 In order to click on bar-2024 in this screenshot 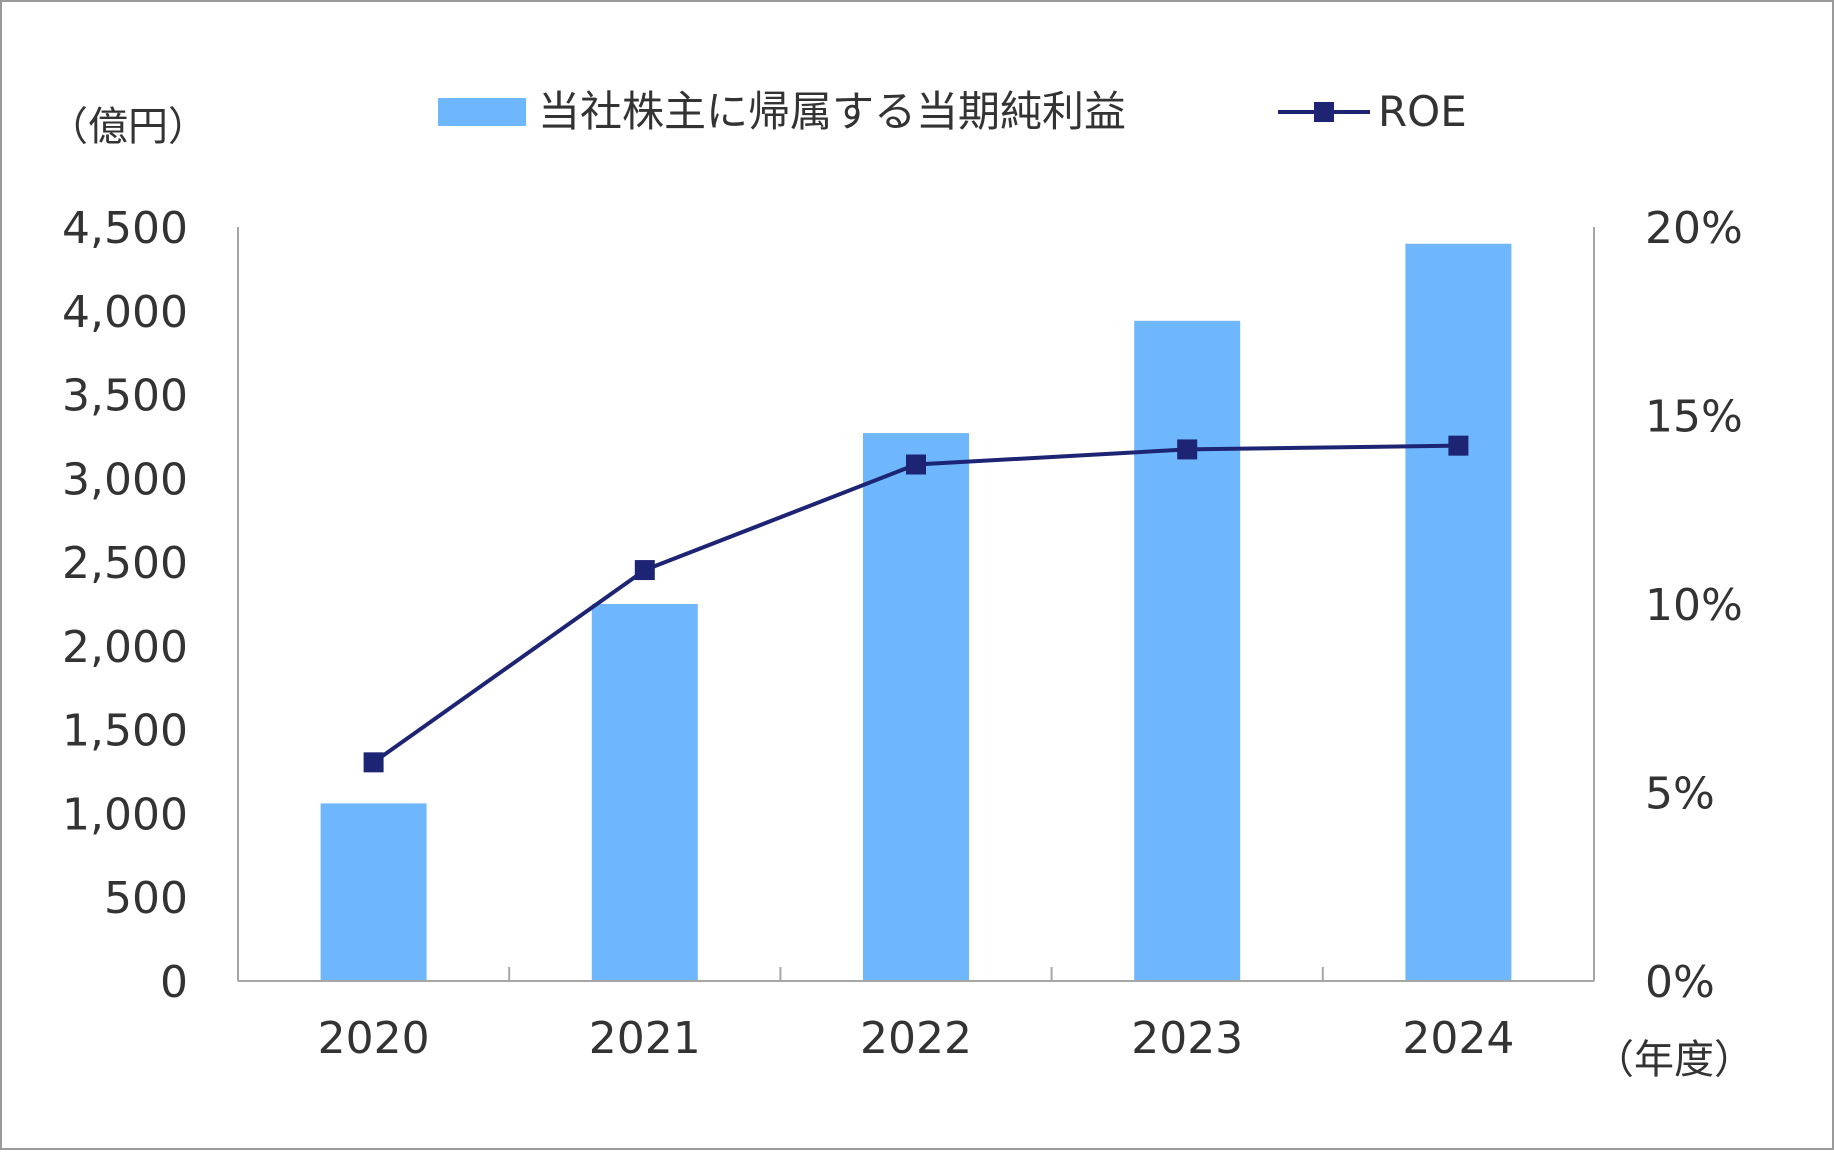, I will do `click(1458, 612)`.